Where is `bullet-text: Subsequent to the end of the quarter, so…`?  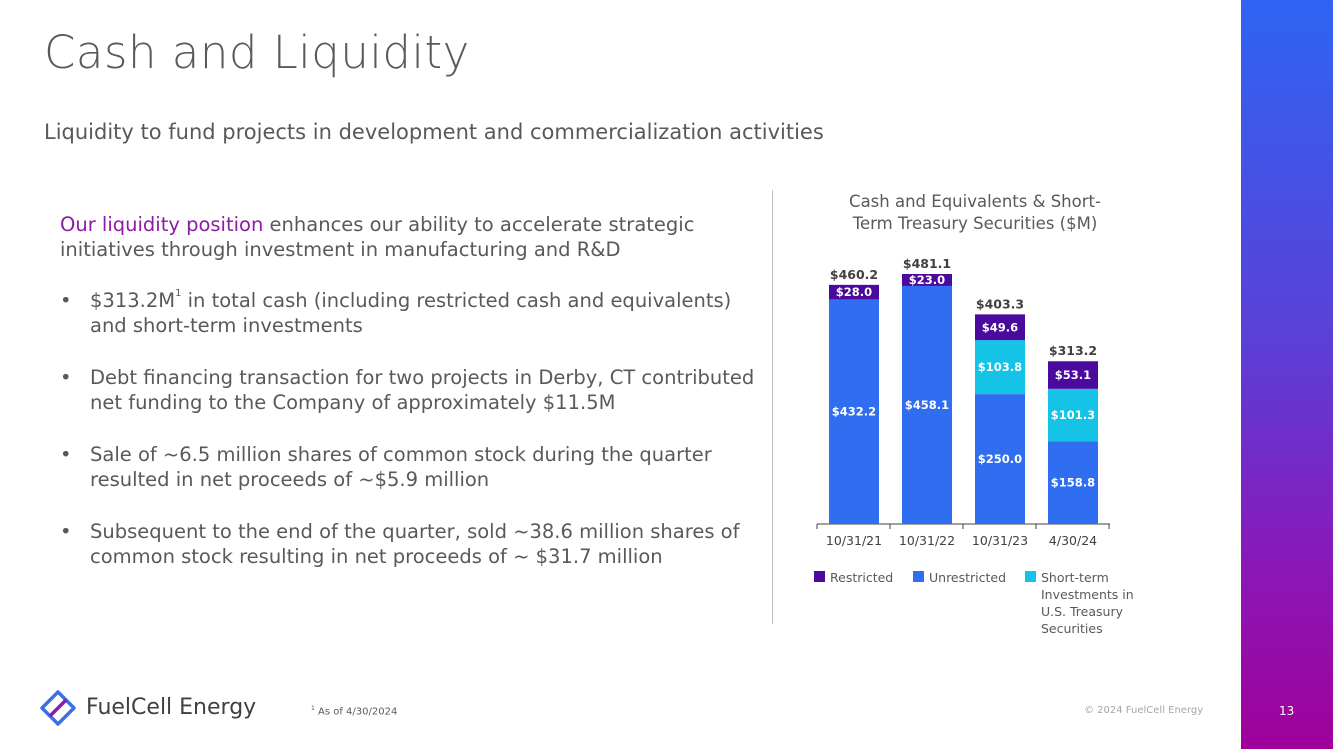 bullet-text: Subsequent to the end of the quarter, so… is located at coordinates (415, 544).